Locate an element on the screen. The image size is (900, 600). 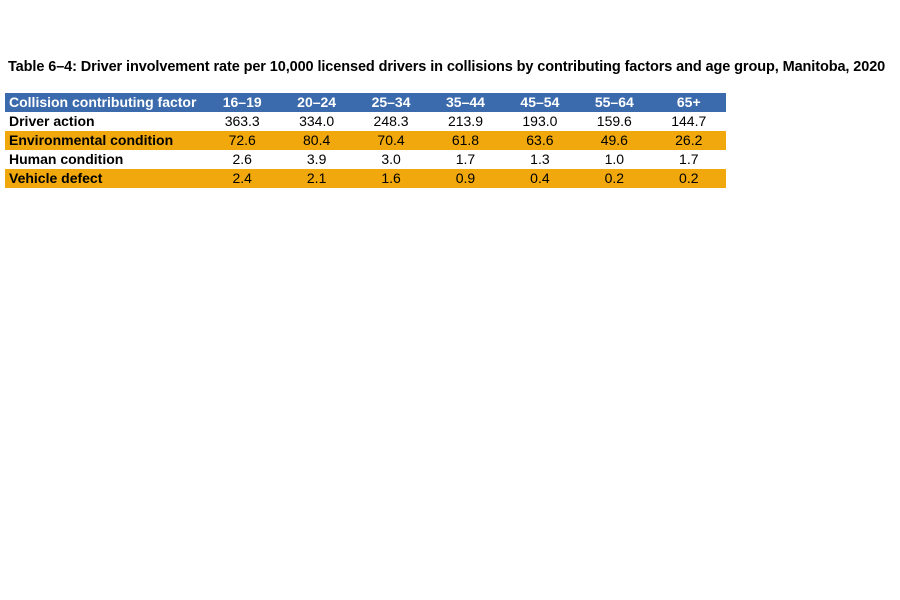
cell: 3.0 is located at coordinates (391, 159).